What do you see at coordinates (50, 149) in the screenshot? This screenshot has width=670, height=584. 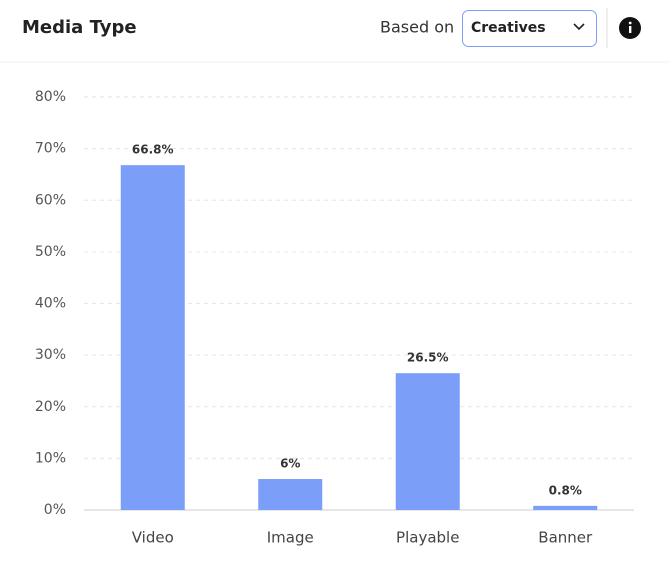 I see `y-tick-label: 70%` at bounding box center [50, 149].